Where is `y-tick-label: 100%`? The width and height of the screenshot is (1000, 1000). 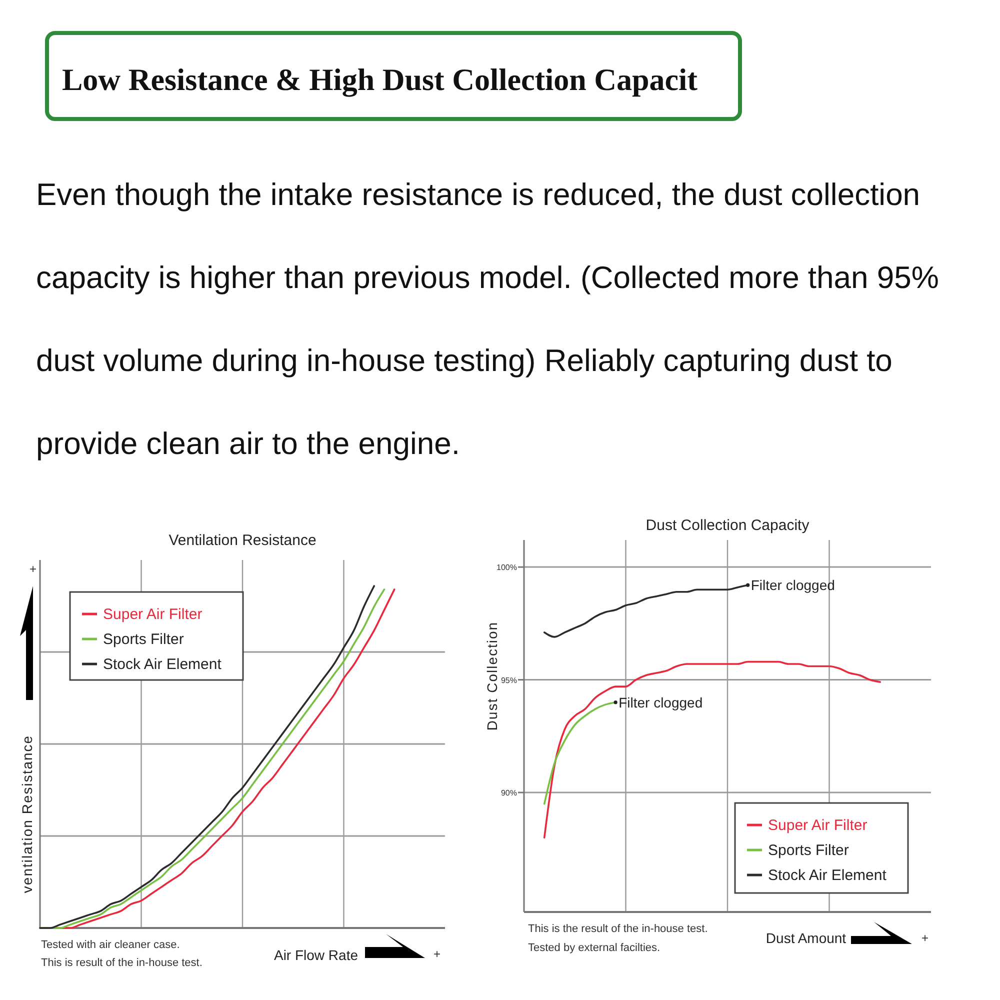
y-tick-label: 100% is located at coordinates (506, 567).